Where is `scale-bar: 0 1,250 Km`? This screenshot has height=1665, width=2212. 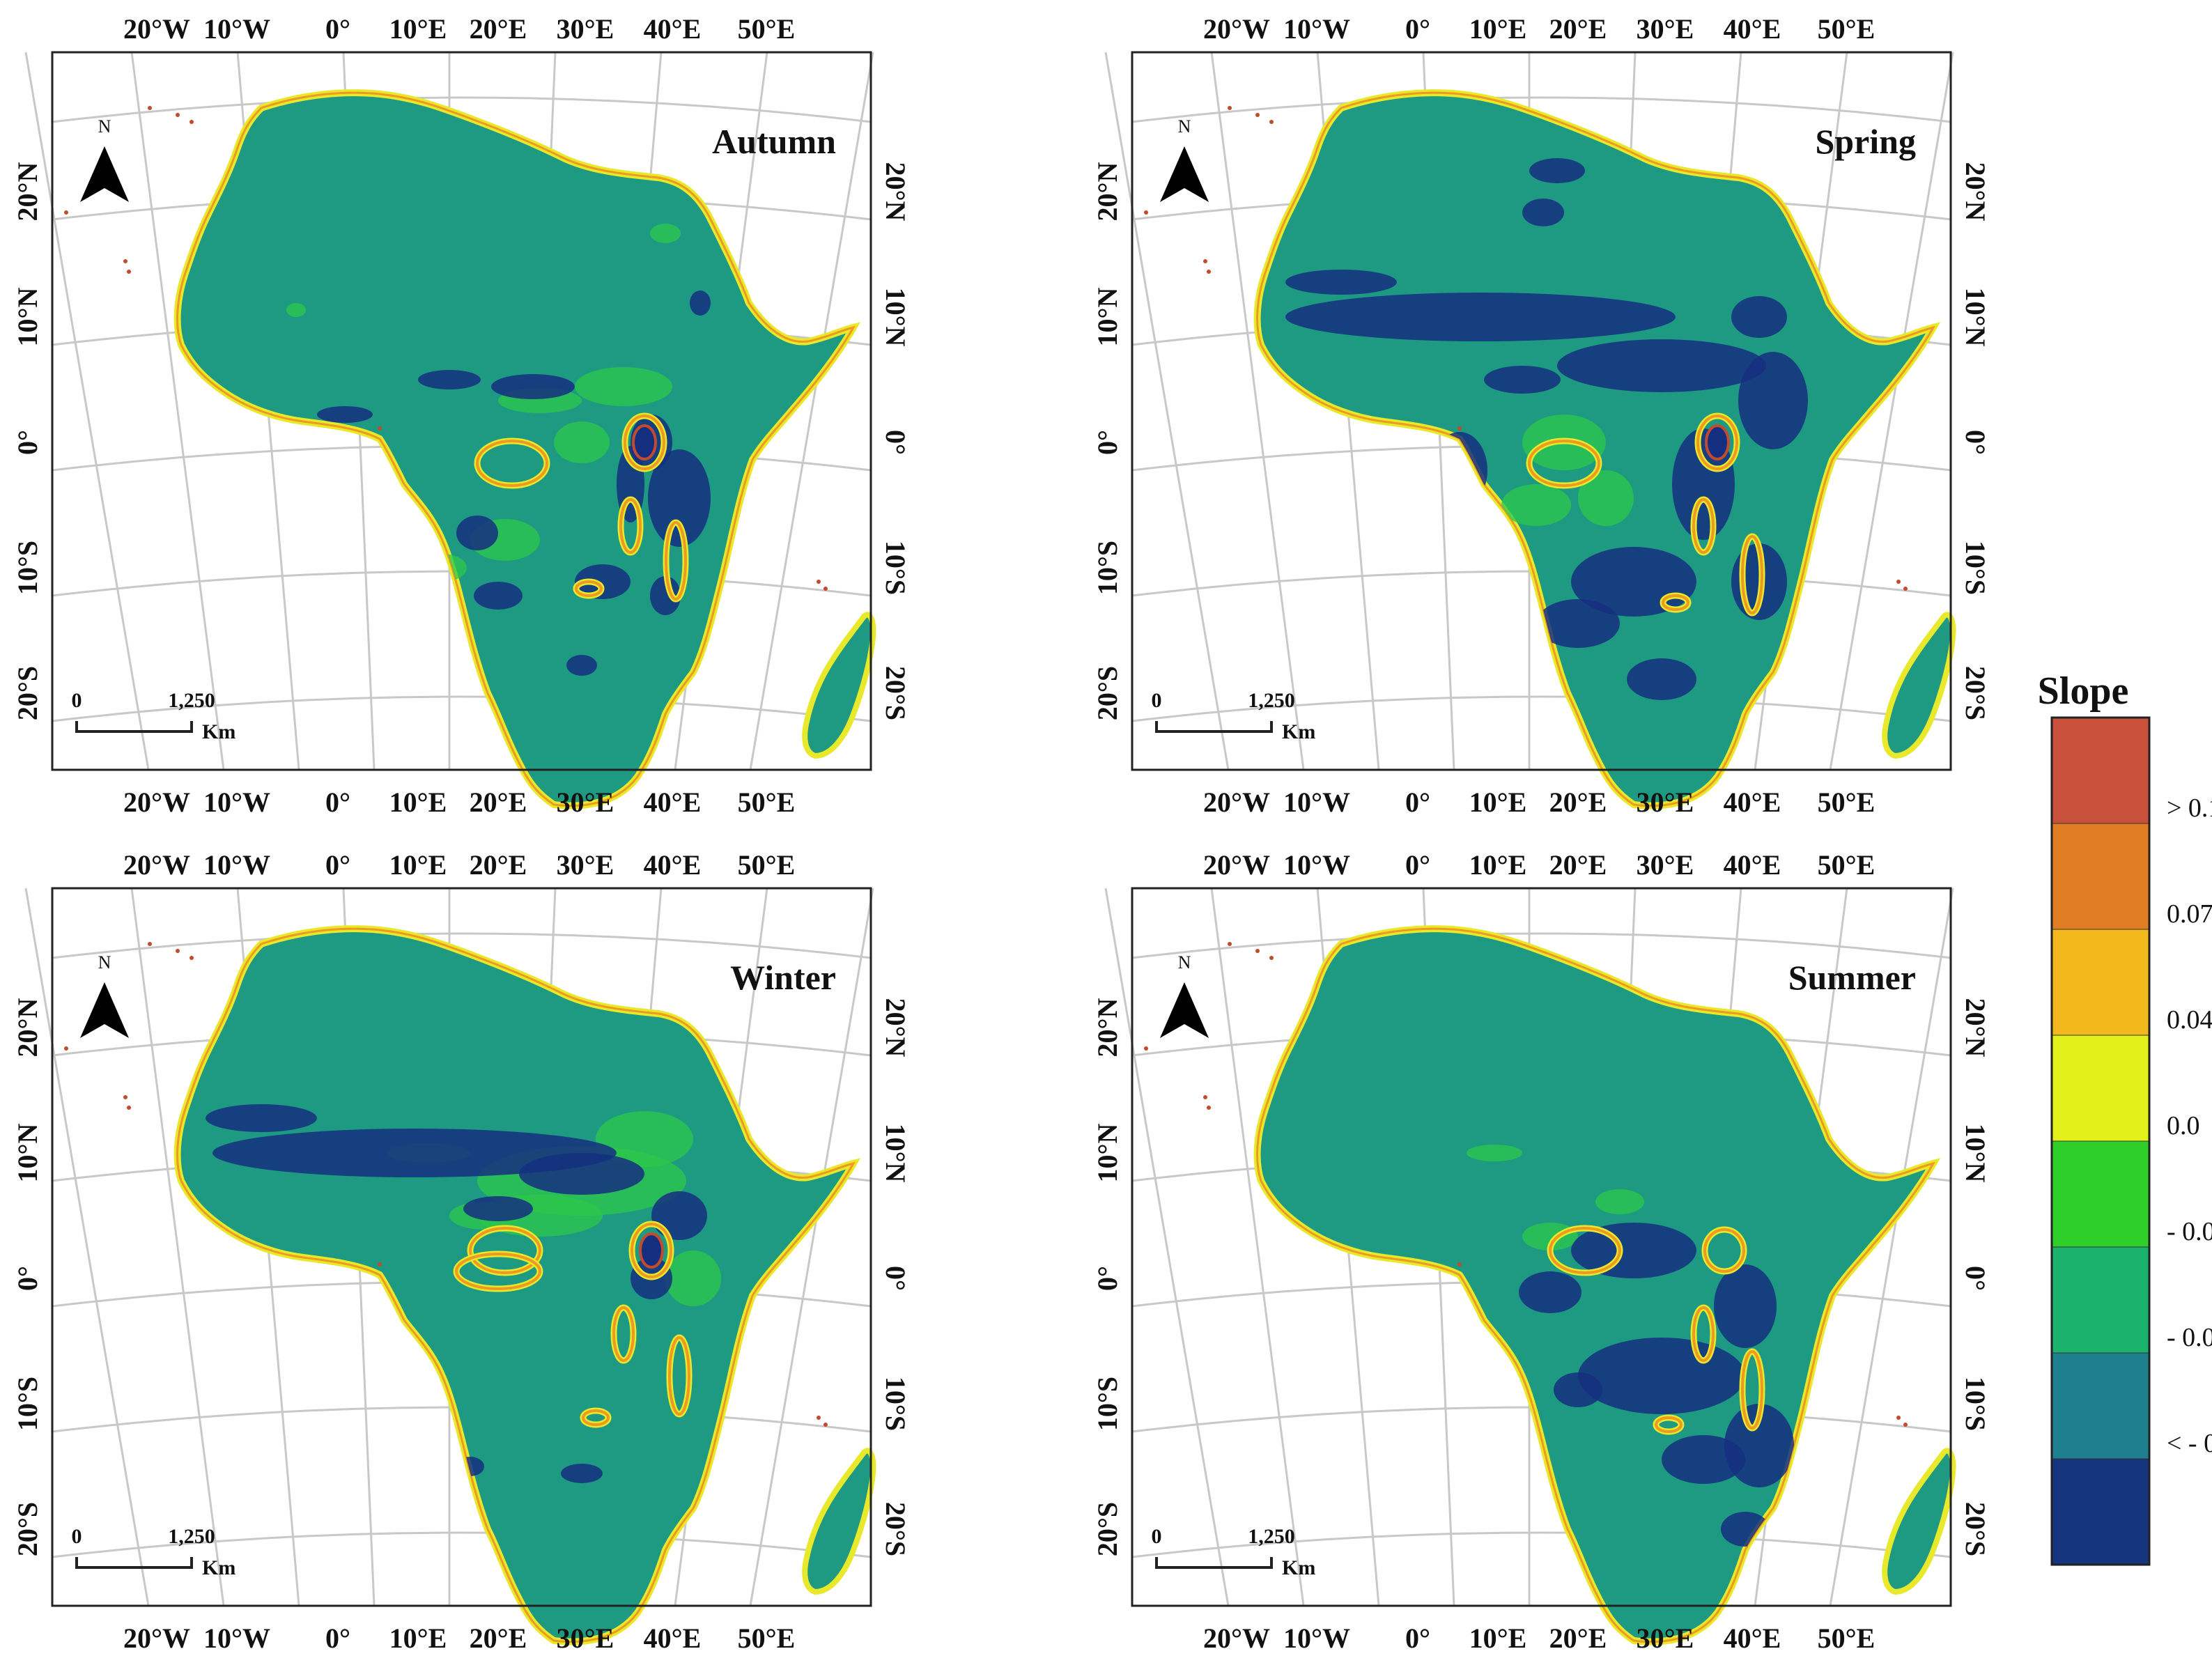 scale-bar: 0 1,250 Km is located at coordinates (1234, 716).